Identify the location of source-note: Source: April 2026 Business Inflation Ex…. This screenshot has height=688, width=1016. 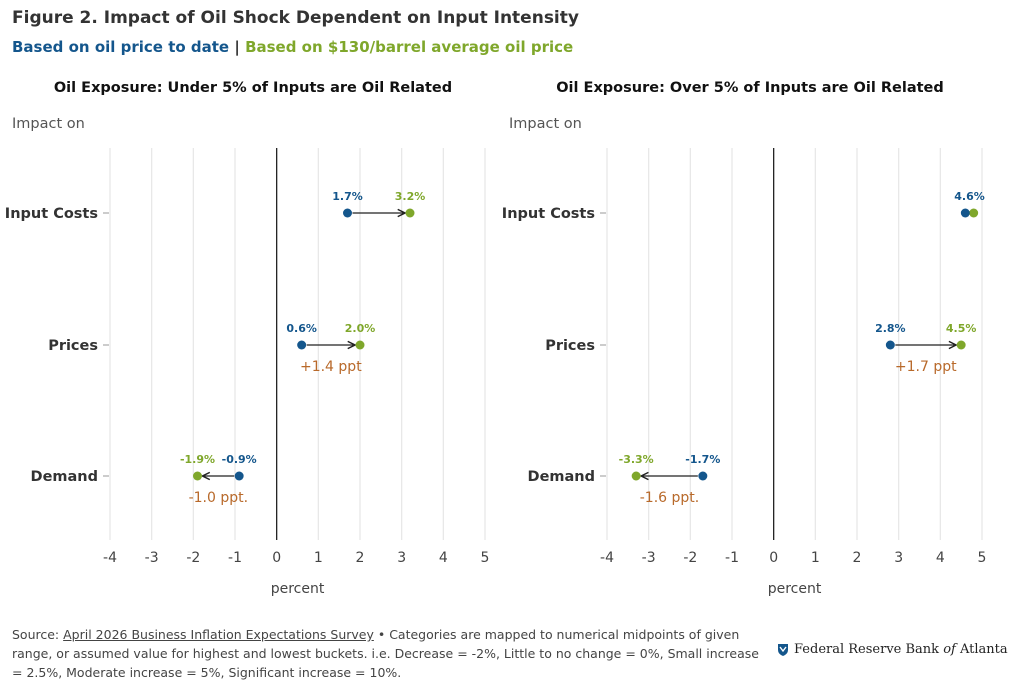
(392, 653).